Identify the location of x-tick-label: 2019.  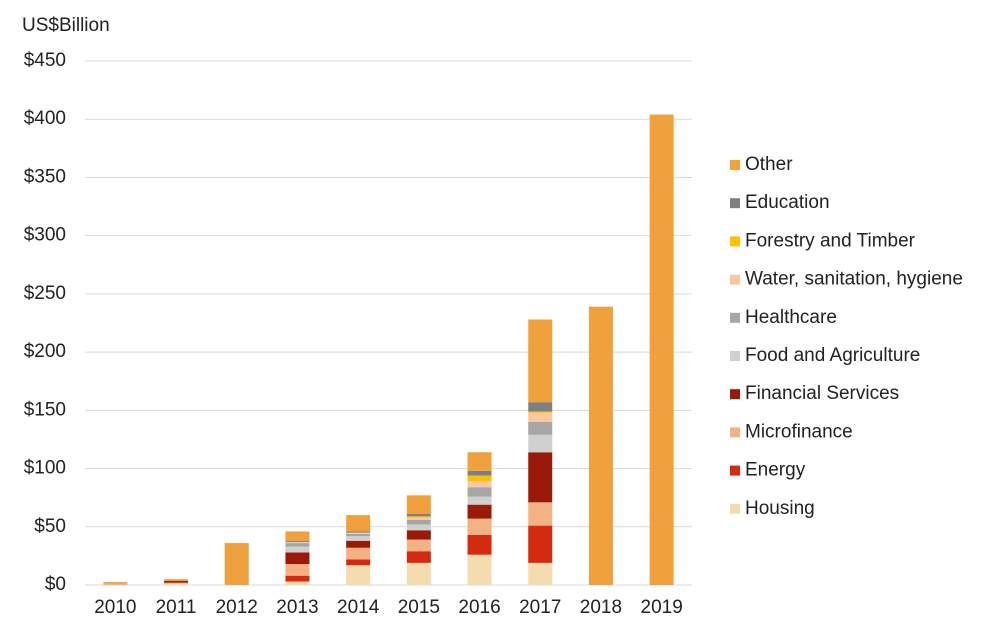
(662, 607).